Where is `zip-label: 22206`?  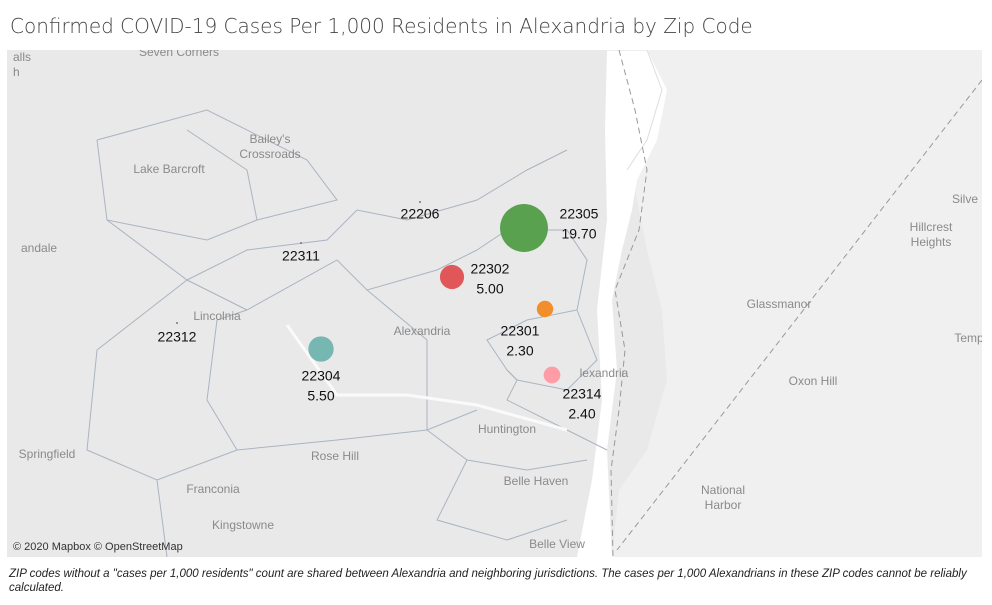
zip-label: 22206 is located at coordinates (420, 214).